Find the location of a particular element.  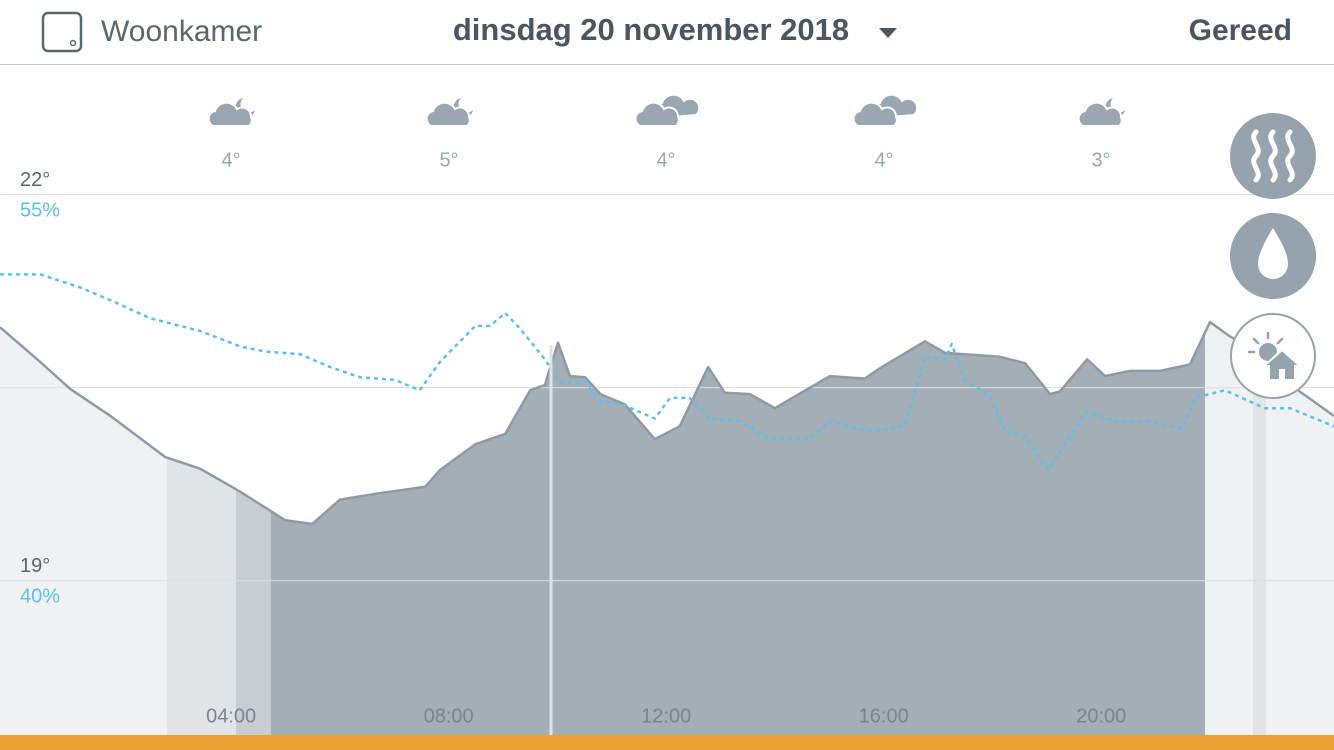

x-tick-label: 08:00 is located at coordinates (449, 716).